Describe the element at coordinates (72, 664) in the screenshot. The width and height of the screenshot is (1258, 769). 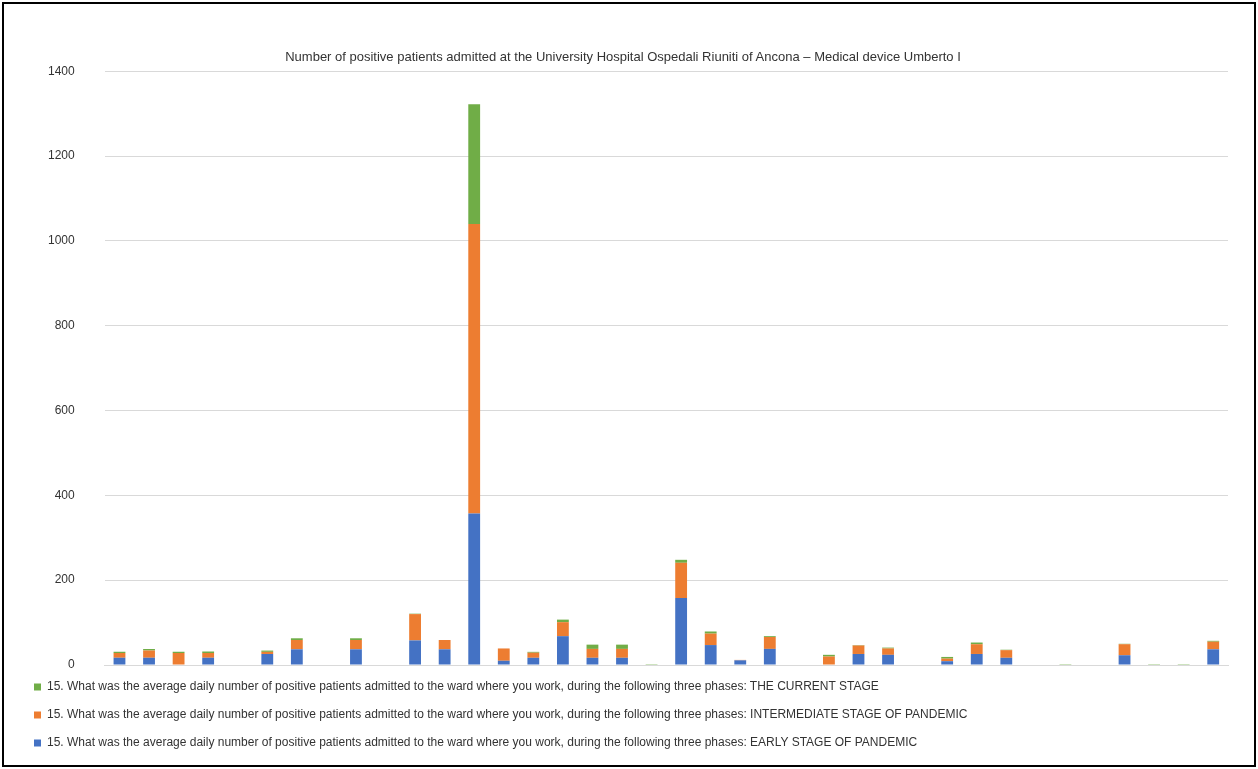
I see `y-tick-label: 0` at that location.